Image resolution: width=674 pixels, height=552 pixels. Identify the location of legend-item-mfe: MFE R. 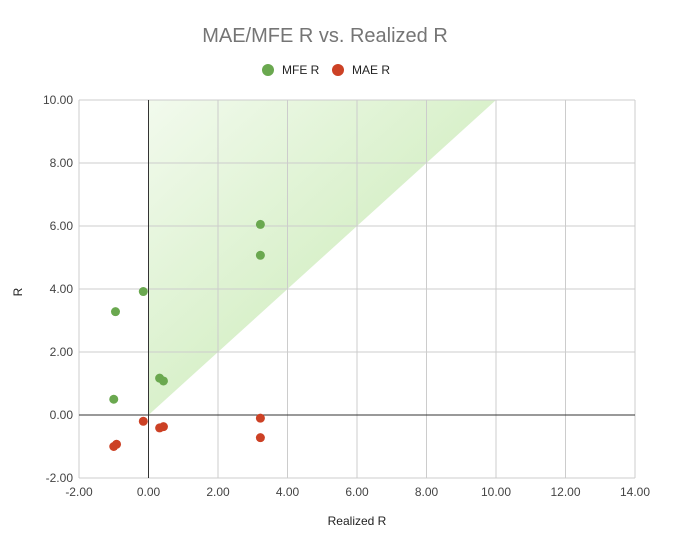
(291, 70).